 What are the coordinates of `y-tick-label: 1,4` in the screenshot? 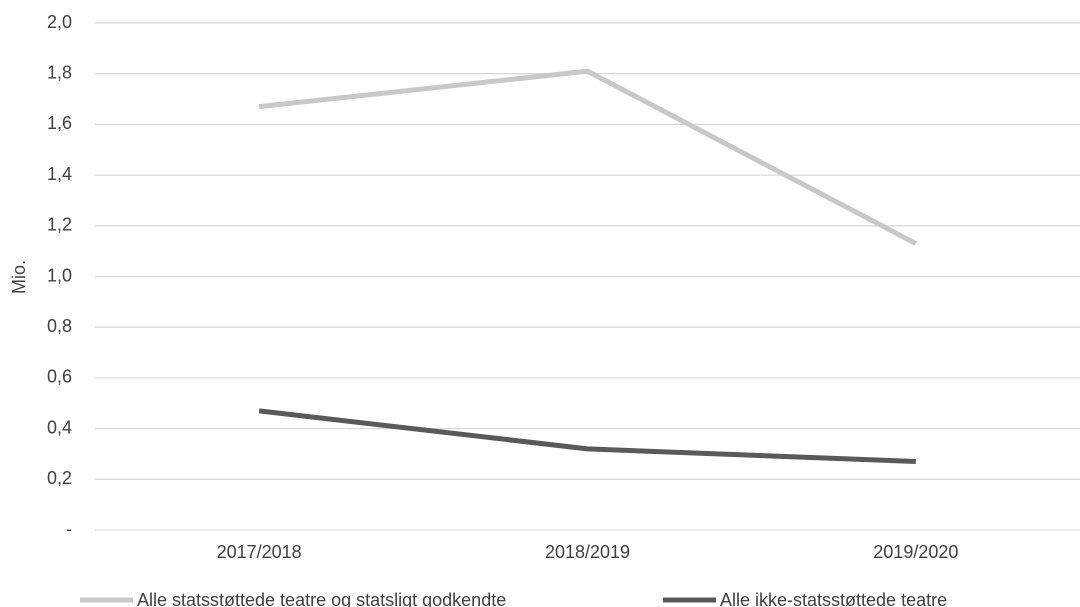 It's located at (59, 174).